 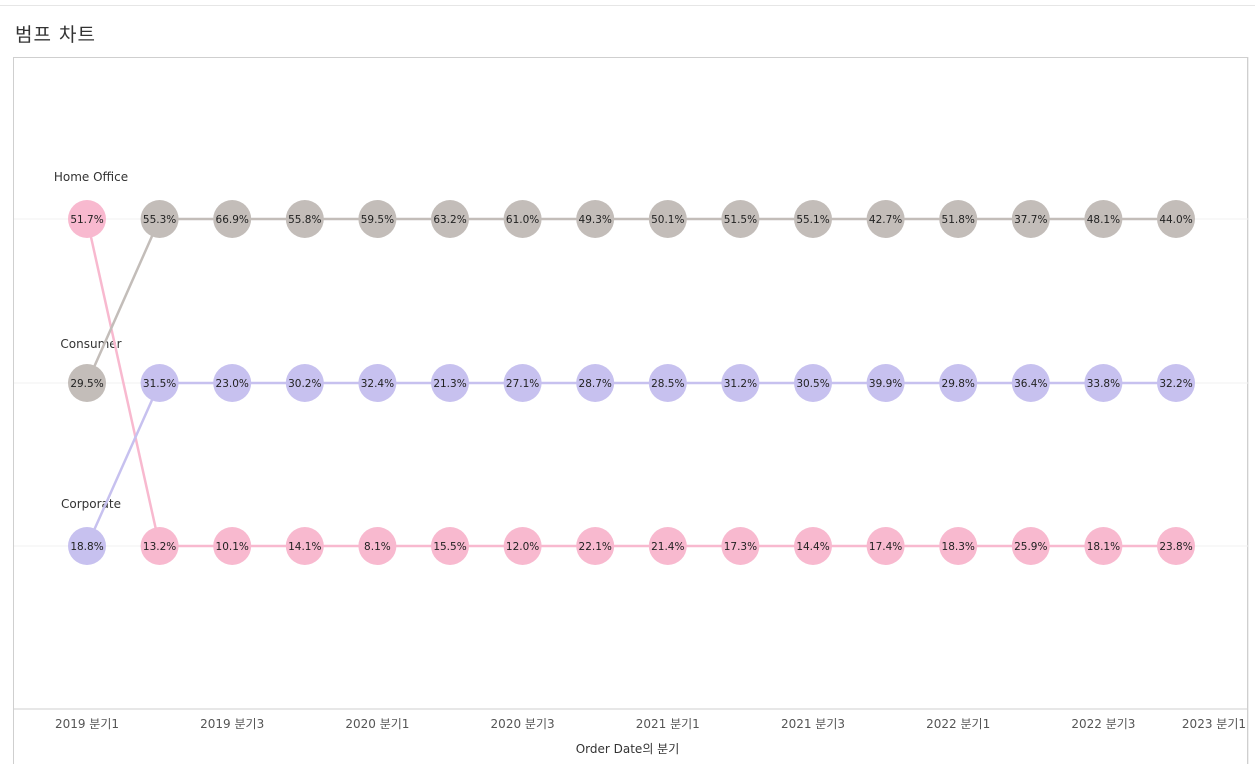 I want to click on data-label: 18.8%, so click(x=86, y=547).